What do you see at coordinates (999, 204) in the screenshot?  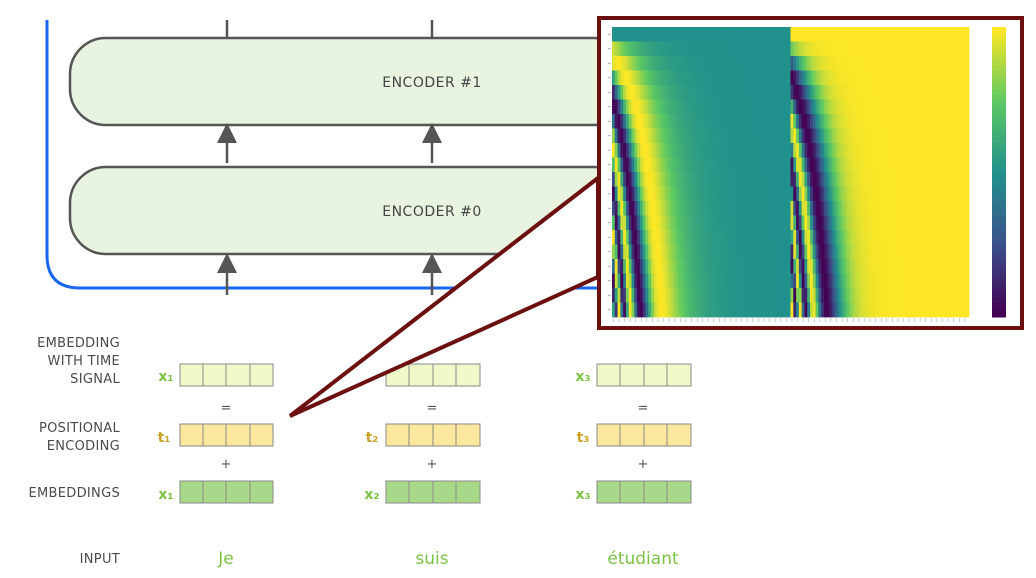 I see `colorbar-segment` at bounding box center [999, 204].